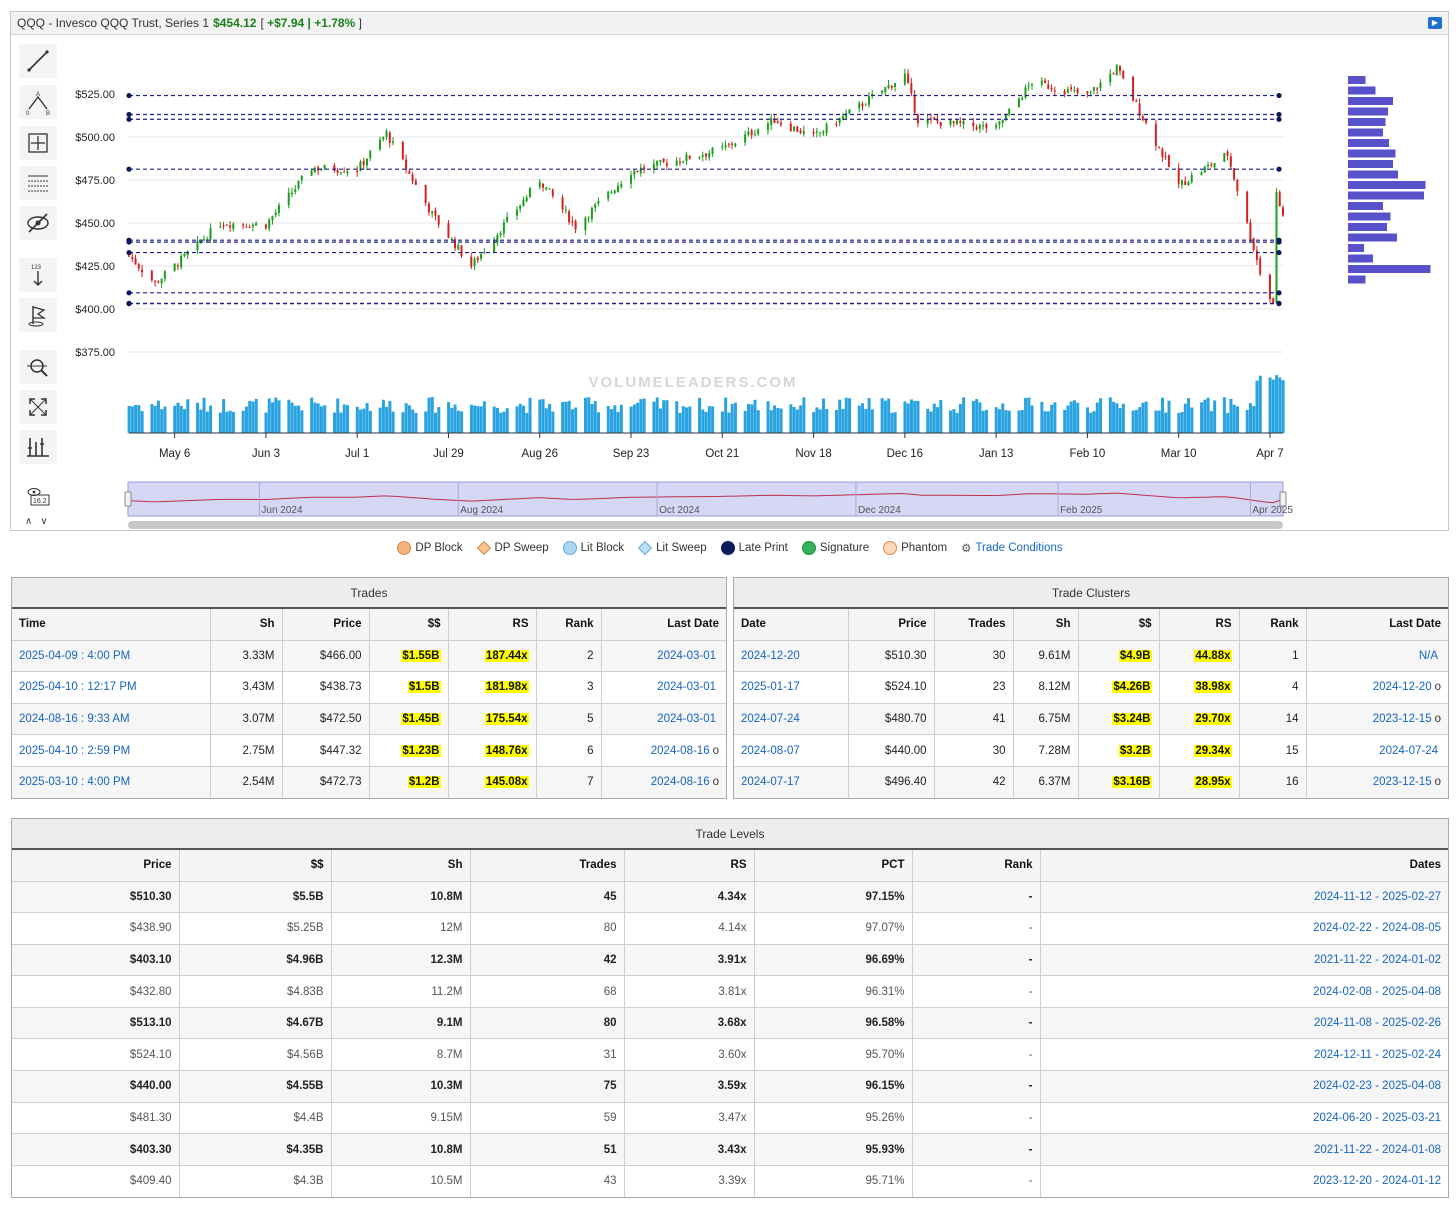 The image size is (1456, 1208). Describe the element at coordinates (75, 782) in the screenshot. I see `trade-time-link: 2025-03-10 : 4:00 PM` at that location.